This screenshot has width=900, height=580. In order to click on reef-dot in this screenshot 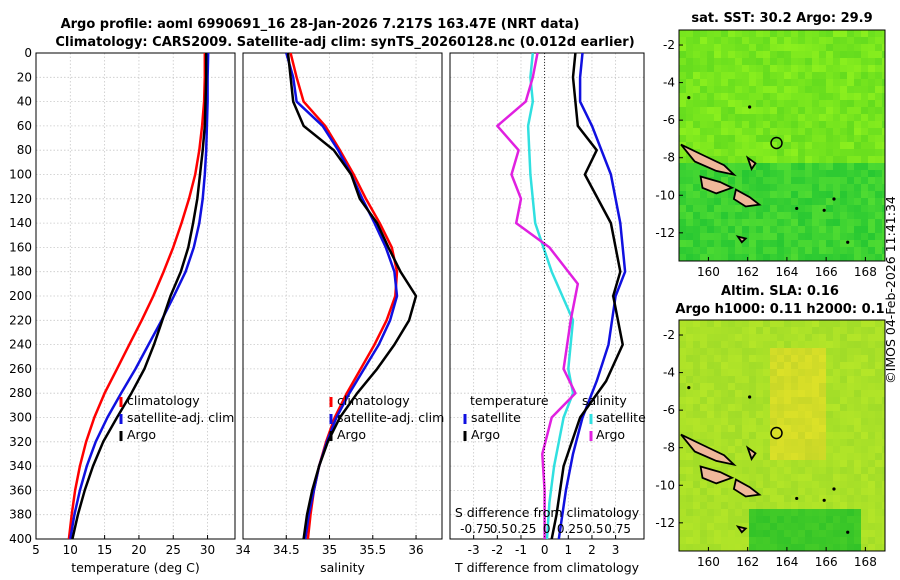, I will do `click(750, 107)`.